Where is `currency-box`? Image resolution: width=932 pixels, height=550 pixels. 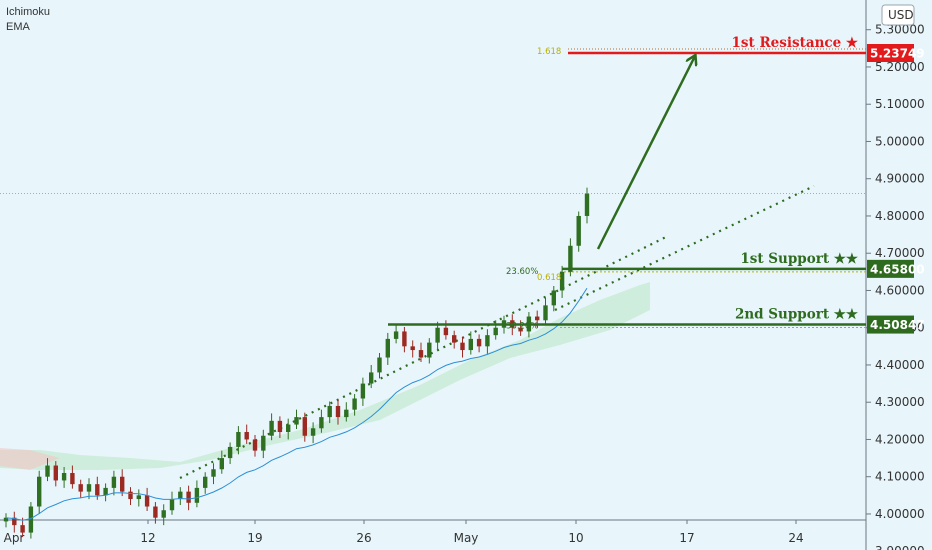
currency-box is located at coordinates (898, 15).